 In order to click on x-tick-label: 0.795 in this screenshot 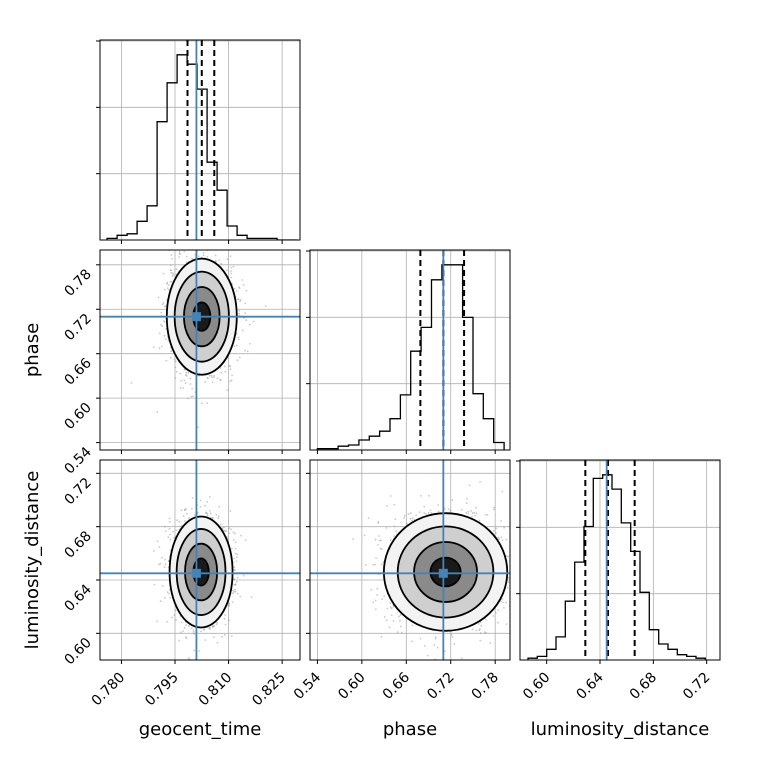, I will do `click(162, 690)`.